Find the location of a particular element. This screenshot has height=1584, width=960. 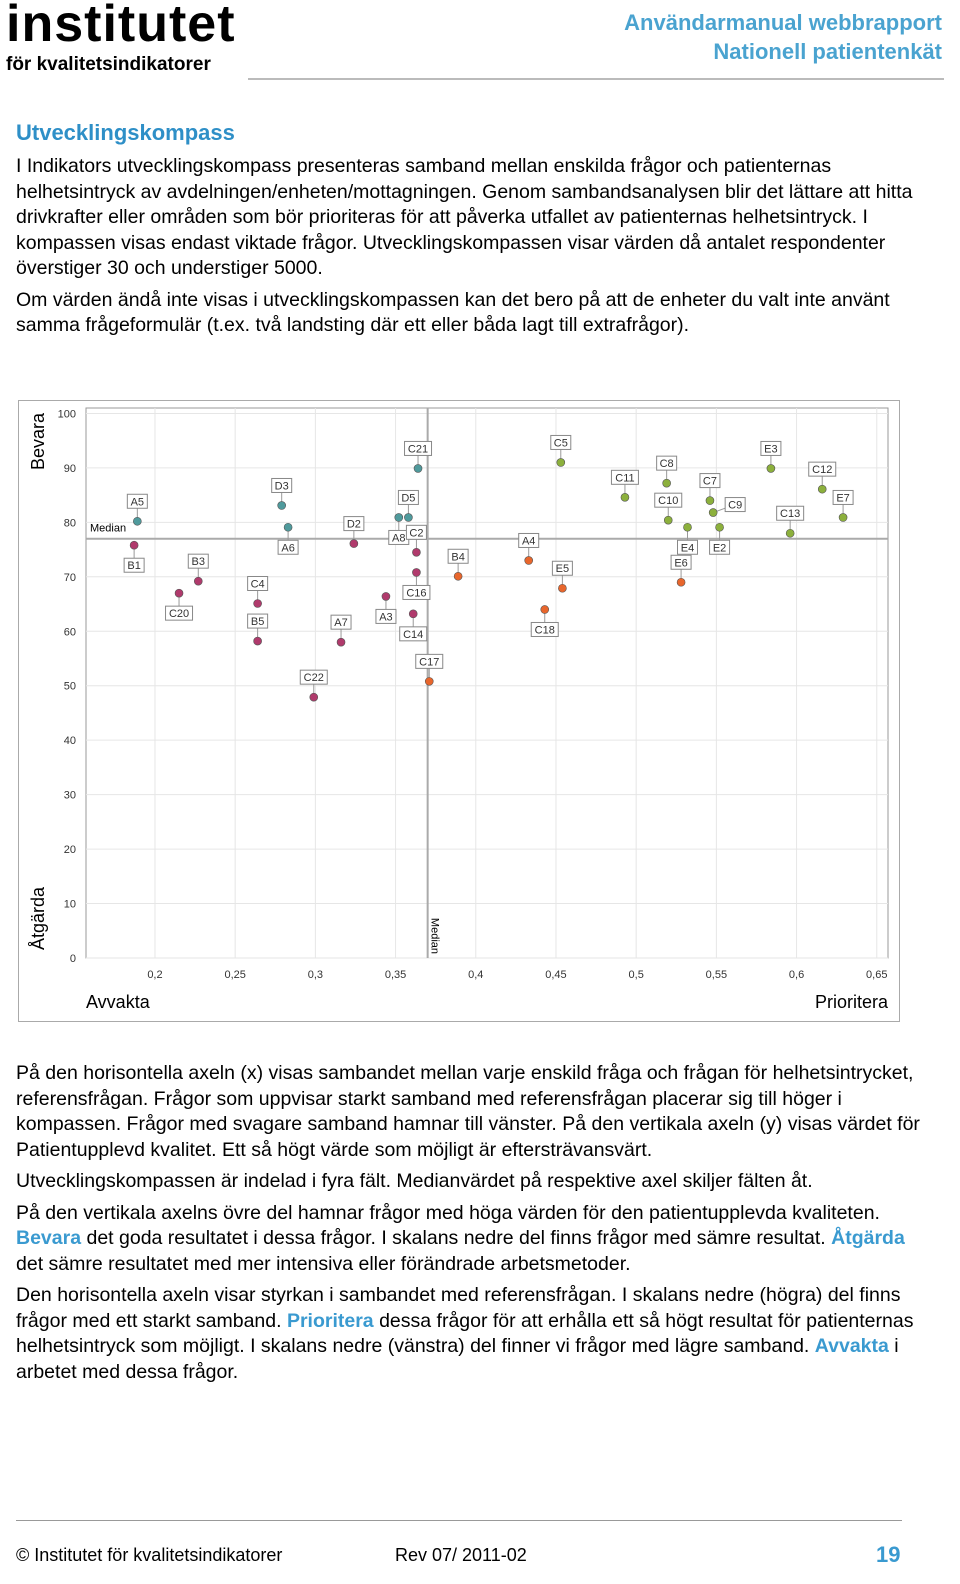

text: i arbetet med dessa frågor. is located at coordinates (457, 1359).